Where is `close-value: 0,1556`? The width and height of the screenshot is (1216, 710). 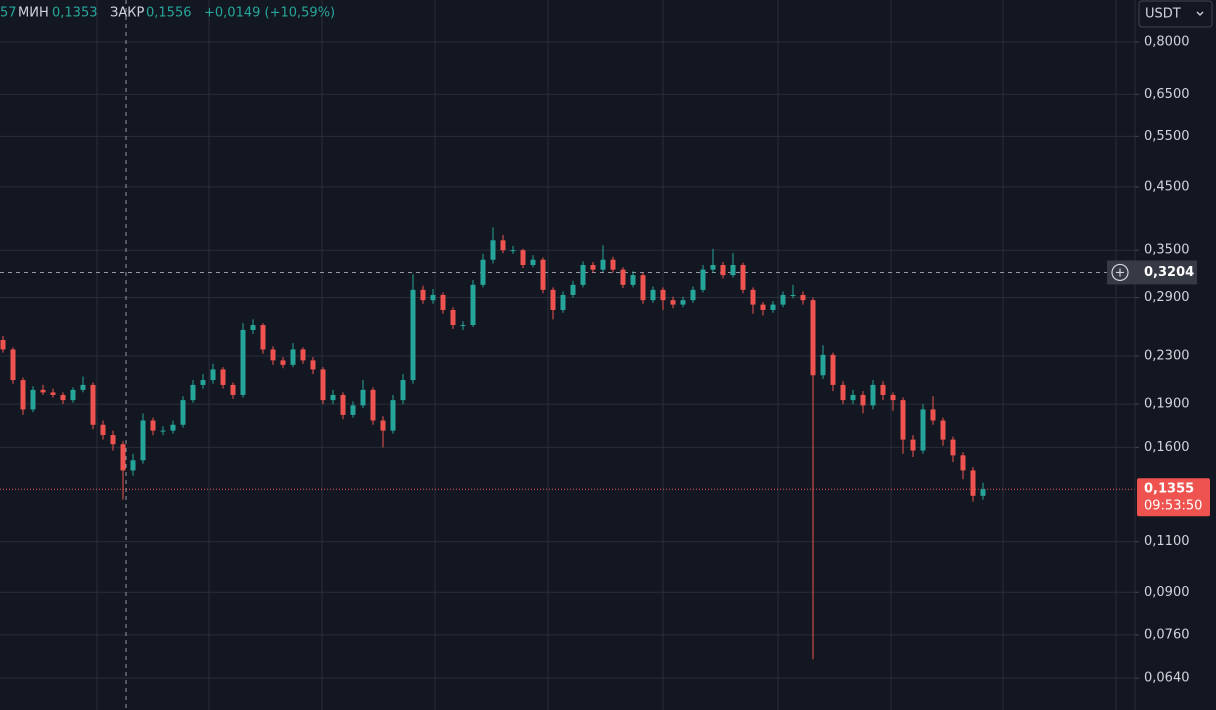 close-value: 0,1556 is located at coordinates (169, 13).